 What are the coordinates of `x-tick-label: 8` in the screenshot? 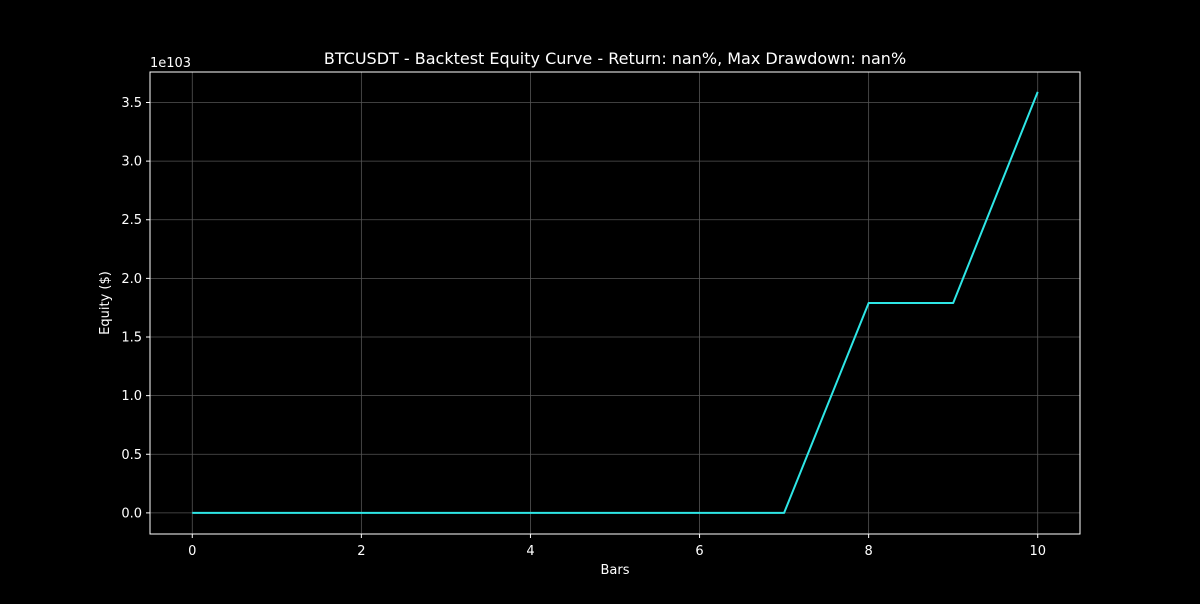 It's located at (868, 551).